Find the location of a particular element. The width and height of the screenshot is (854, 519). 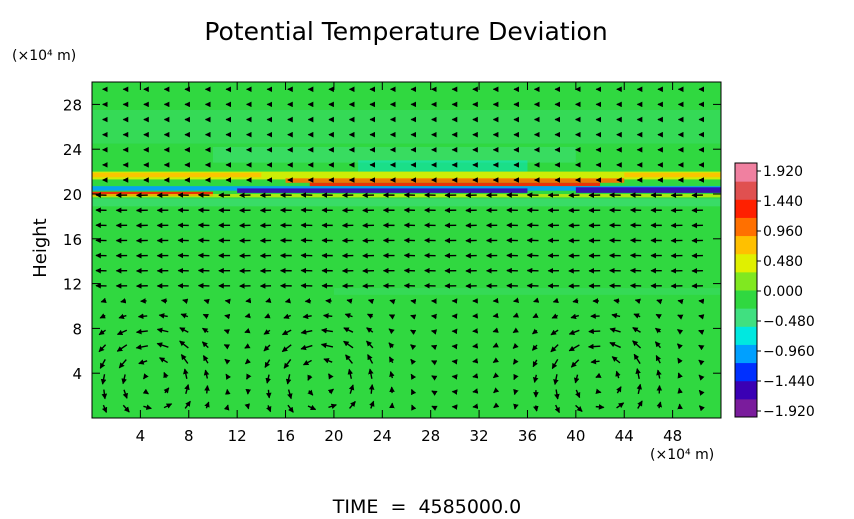

x-tick-label: 36 is located at coordinates (527, 436).